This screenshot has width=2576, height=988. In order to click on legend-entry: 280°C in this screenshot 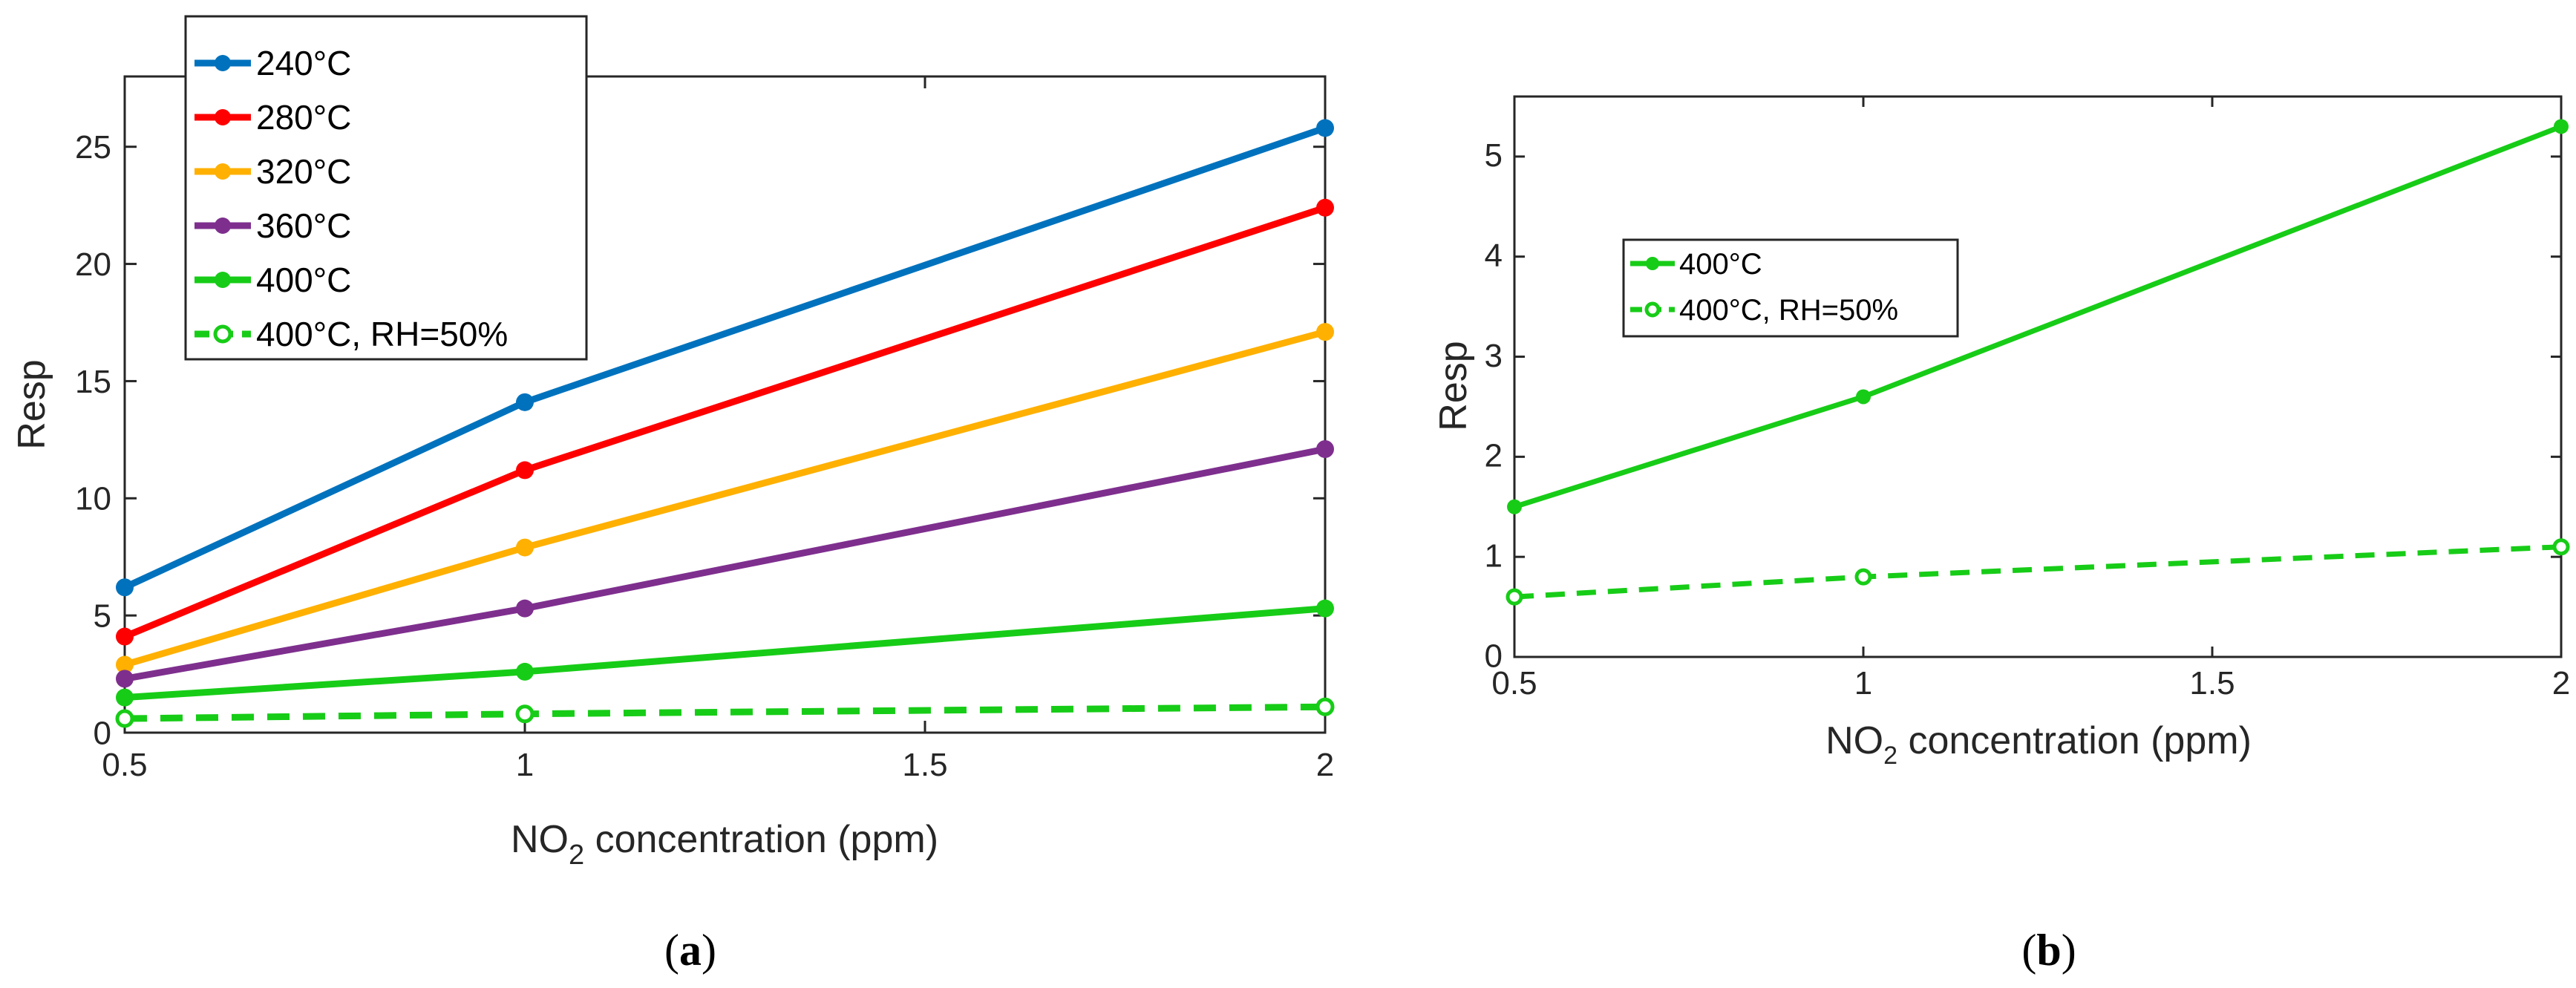, I will do `click(273, 118)`.